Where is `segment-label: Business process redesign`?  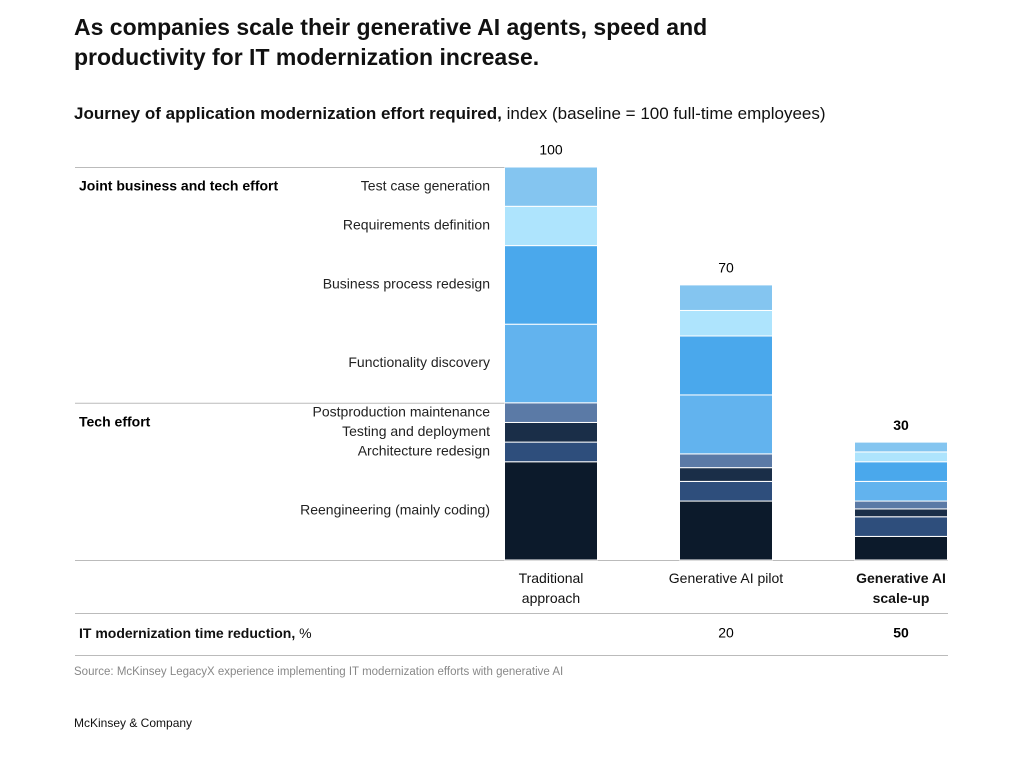 segment-label: Business process redesign is located at coordinates (406, 284).